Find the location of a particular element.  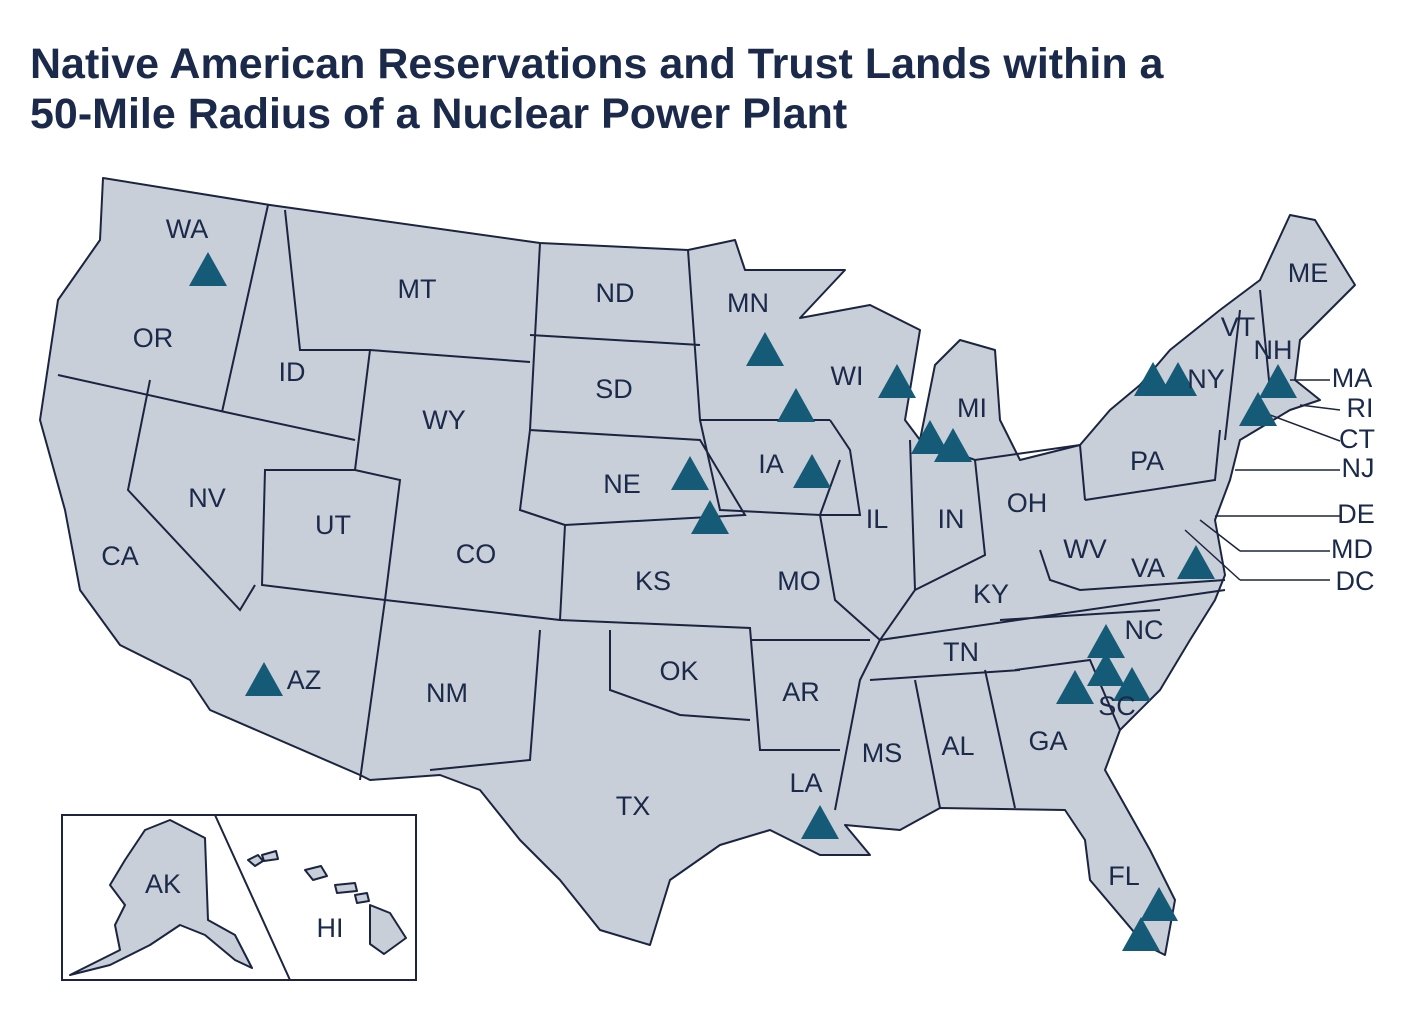

state-label: NJ is located at coordinates (1358, 468).